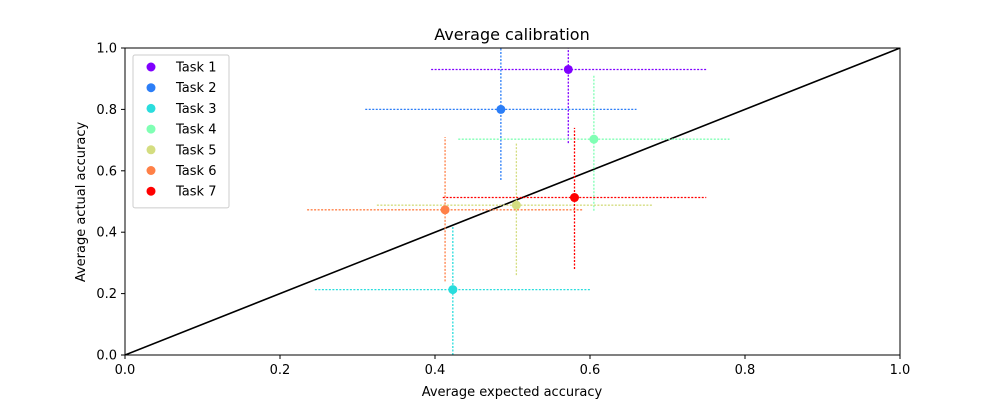 Image resolution: width=1000 pixels, height=400 pixels. What do you see at coordinates (280, 370) in the screenshot?
I see `x-tick-label: 0.2` at bounding box center [280, 370].